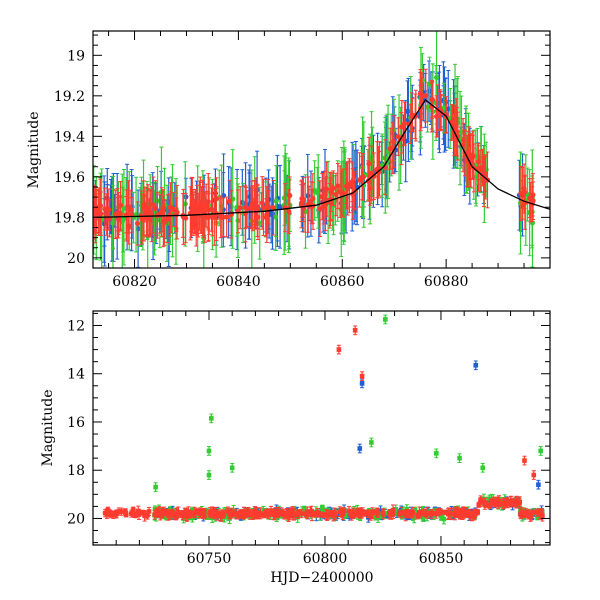 This screenshot has width=600, height=600. Describe the element at coordinates (342, 282) in the screenshot. I see `x-tick-label: 60860` at that location.